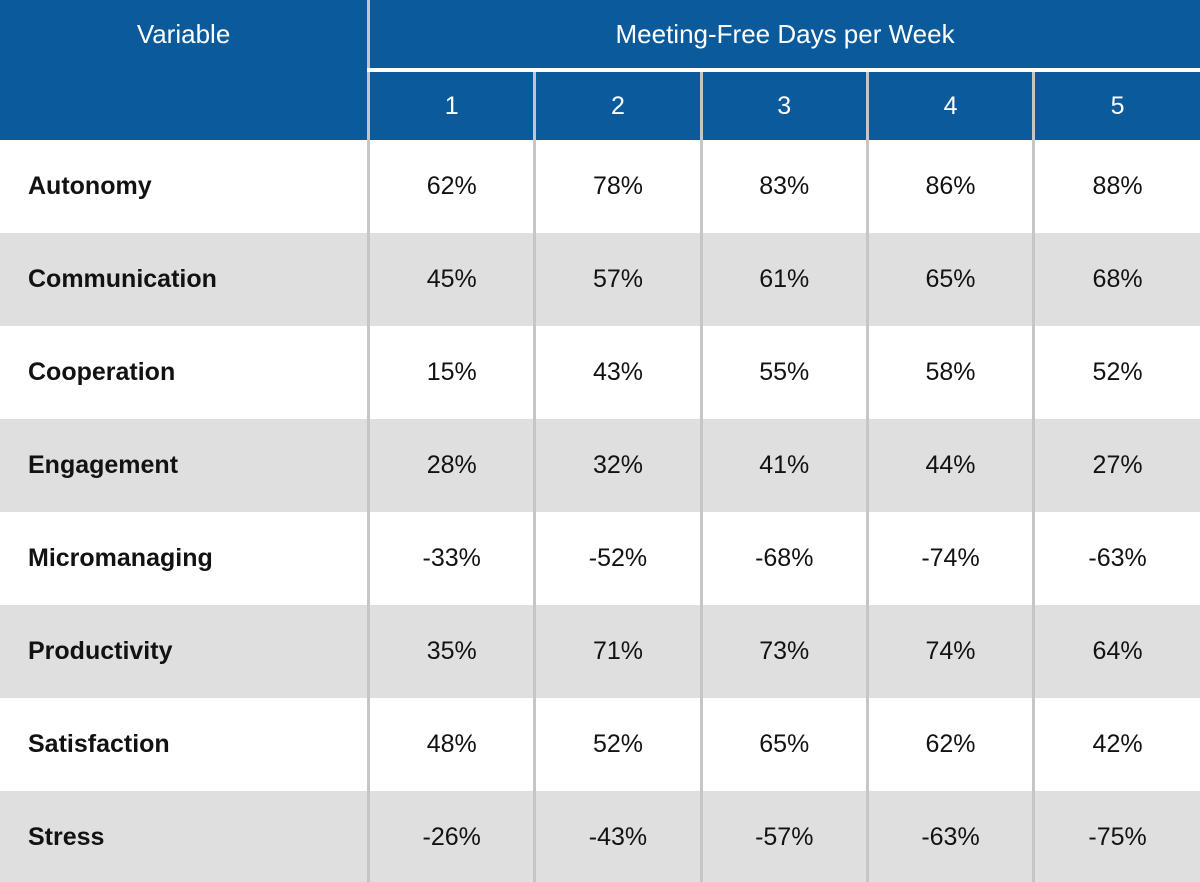  I want to click on day-column-header-1: 1, so click(451, 105).